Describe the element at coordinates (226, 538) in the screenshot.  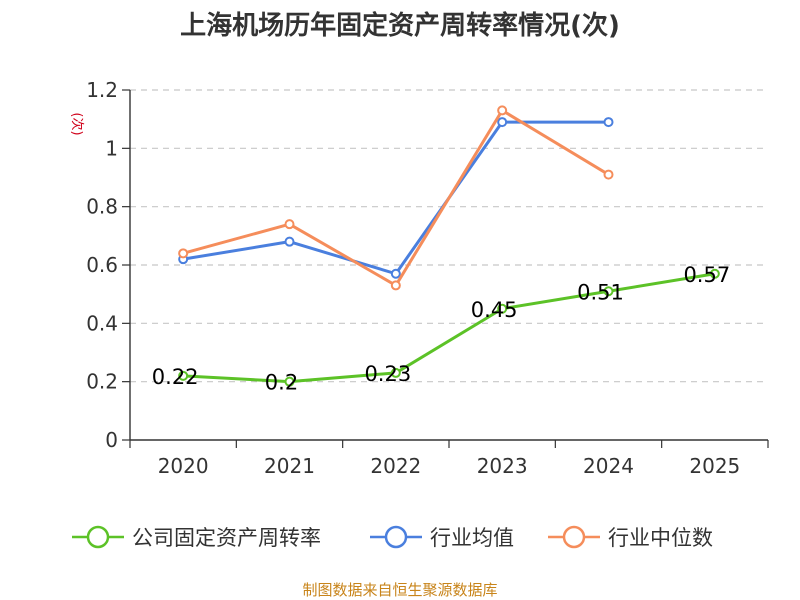
I see `legend-label: 公司固定资产周转率` at that location.